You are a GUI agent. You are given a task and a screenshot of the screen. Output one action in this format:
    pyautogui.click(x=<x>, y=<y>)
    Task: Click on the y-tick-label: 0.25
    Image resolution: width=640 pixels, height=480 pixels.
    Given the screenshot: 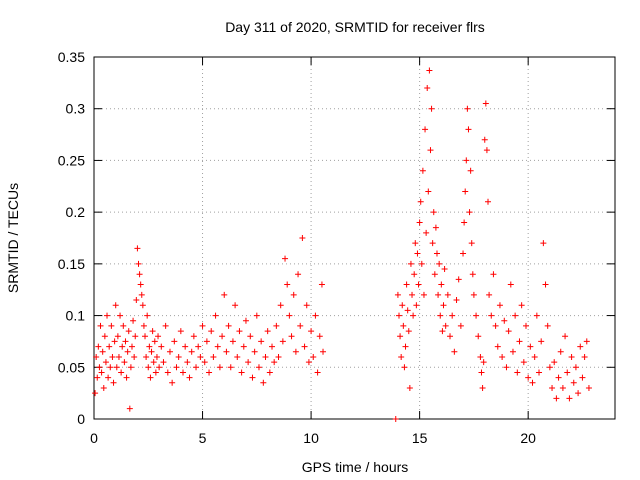 What is the action you would take?
    pyautogui.click(x=71, y=160)
    